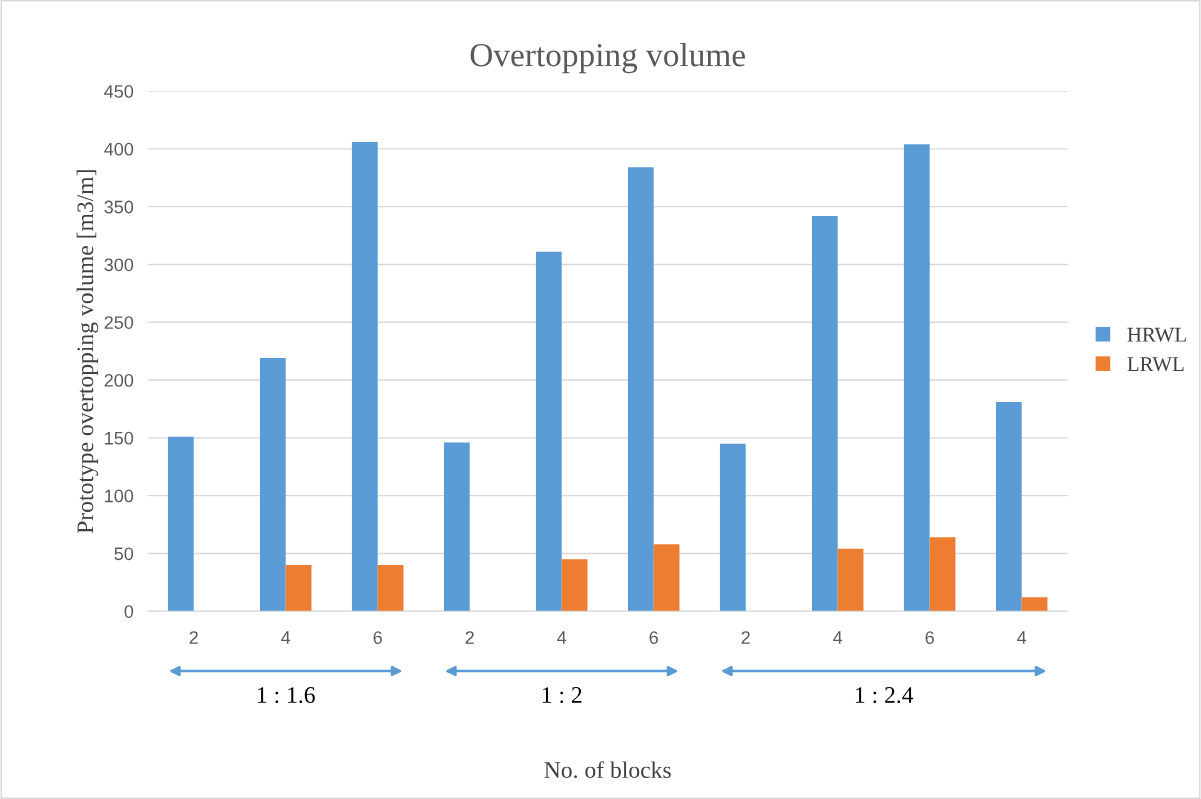 The height and width of the screenshot is (799, 1201). Describe the element at coordinates (124, 554) in the screenshot. I see `y-tick-label: 50` at that location.